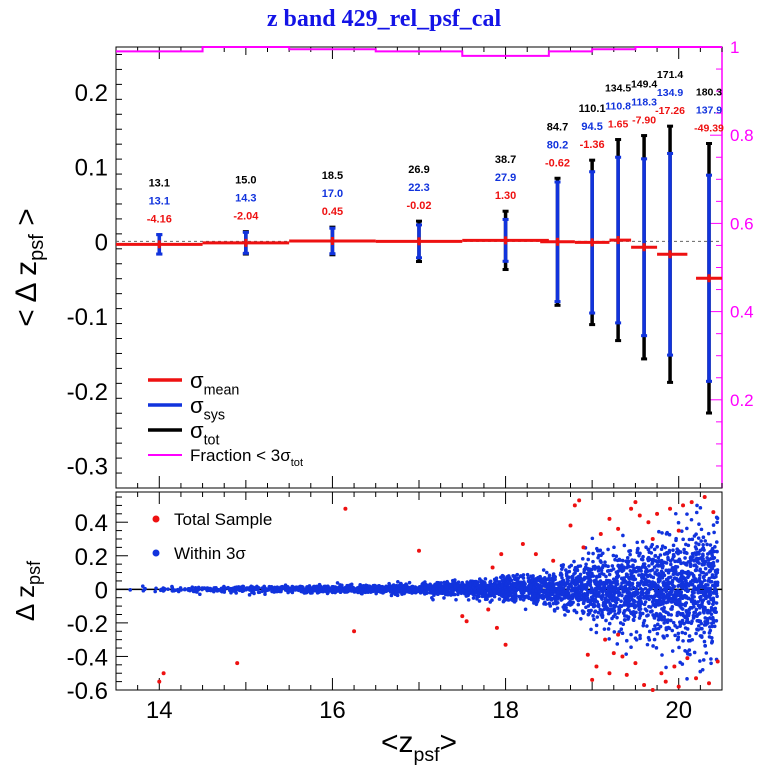 The image size is (768, 774). What do you see at coordinates (246, 457) in the screenshot?
I see `legend-label: Fraction < 3σtot` at bounding box center [246, 457].